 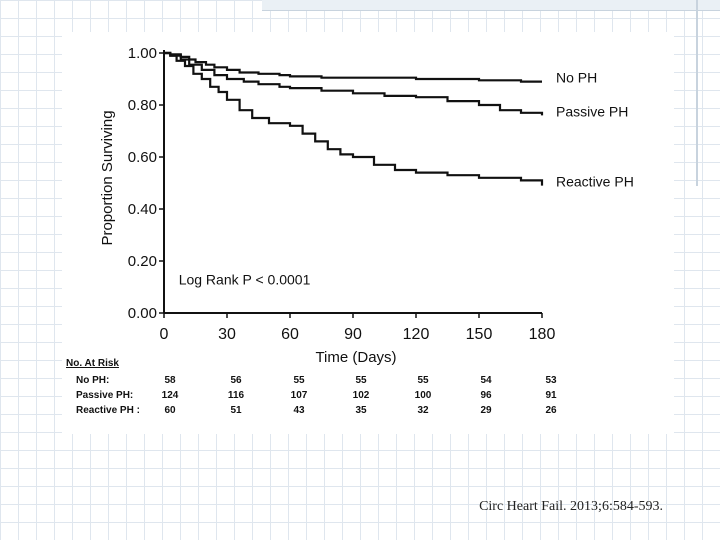 What do you see at coordinates (551, 395) in the screenshot?
I see `at-risk-count: 91` at bounding box center [551, 395].